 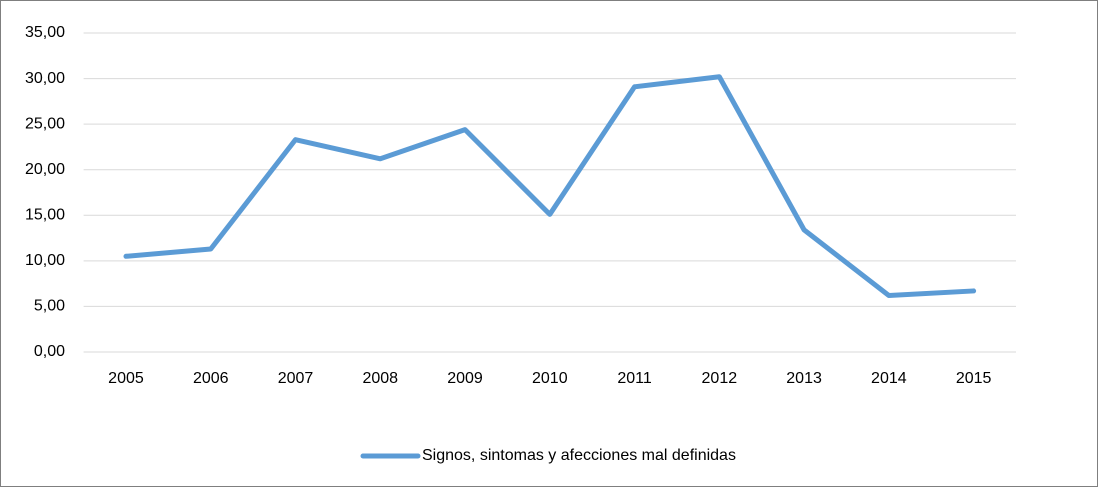 What do you see at coordinates (380, 378) in the screenshot?
I see `x-tick-label: 2008` at bounding box center [380, 378].